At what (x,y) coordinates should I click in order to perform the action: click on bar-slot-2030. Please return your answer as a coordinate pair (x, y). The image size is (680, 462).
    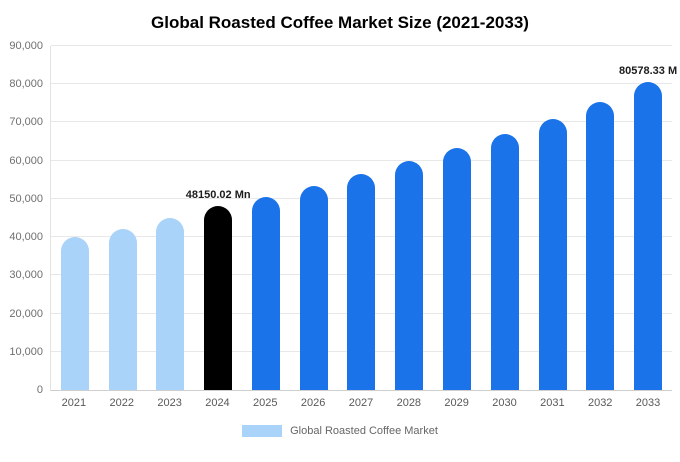
    Looking at the image, I should click on (505, 218).